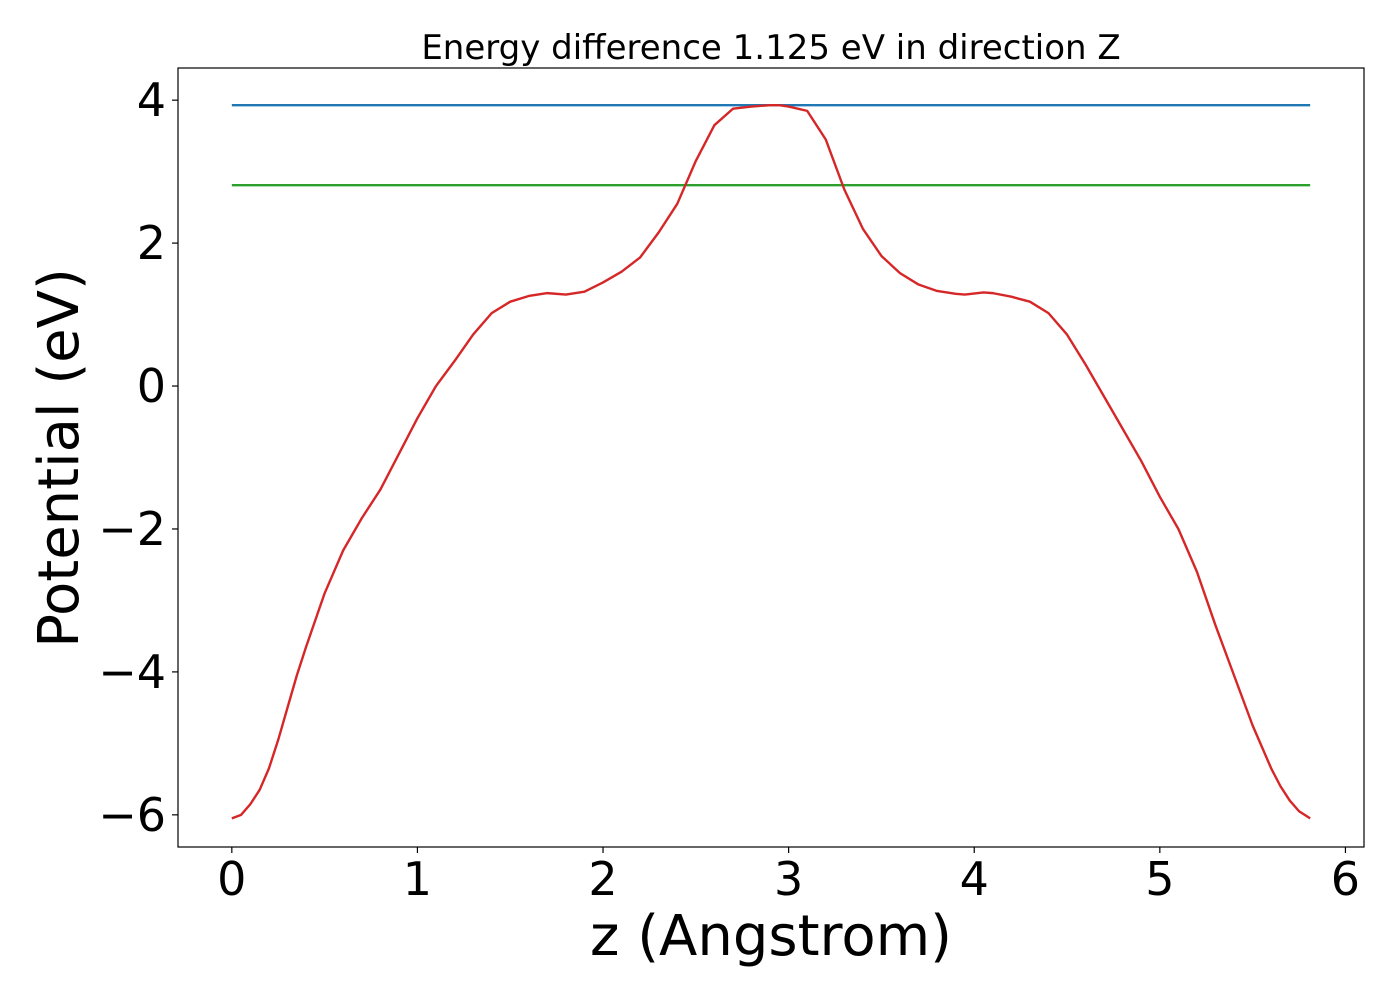 The image size is (1400, 1000). What do you see at coordinates (602, 879) in the screenshot?
I see `x-tick-label: 2` at bounding box center [602, 879].